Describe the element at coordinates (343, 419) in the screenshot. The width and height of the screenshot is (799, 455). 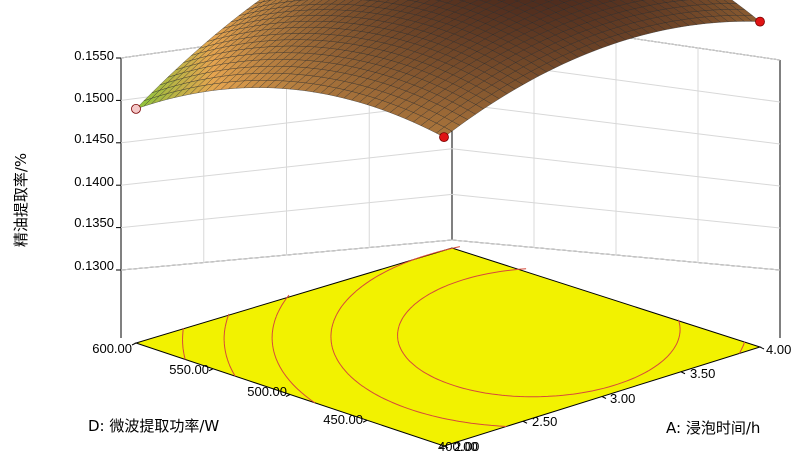
I see `y-tick-label: 450.00` at that location.